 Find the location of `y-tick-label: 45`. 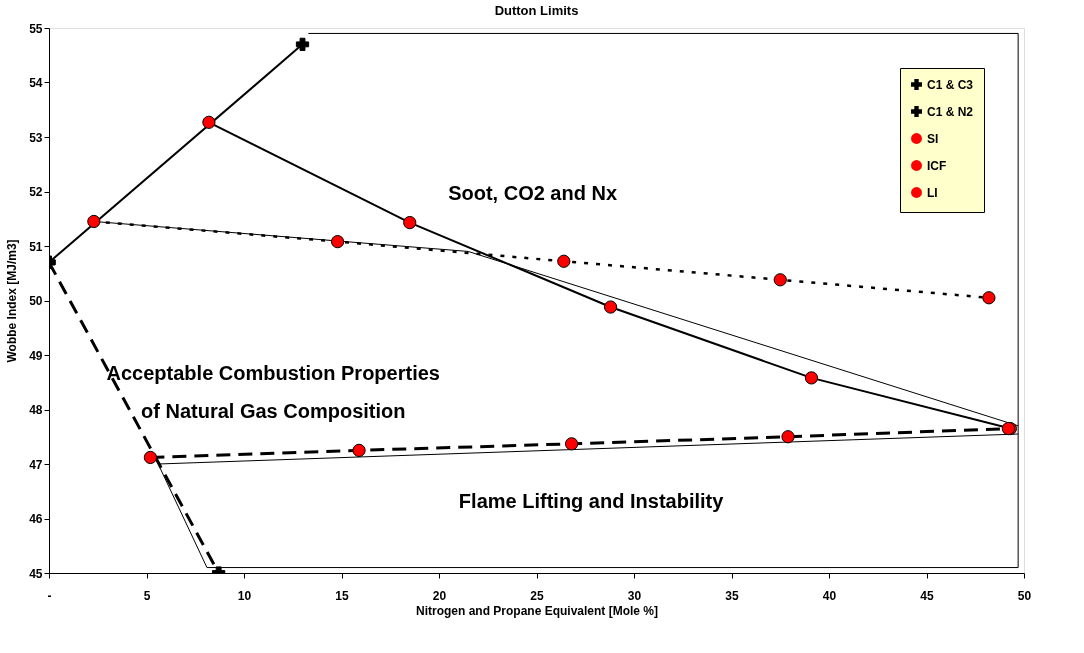

y-tick-label: 45 is located at coordinates (36, 573).